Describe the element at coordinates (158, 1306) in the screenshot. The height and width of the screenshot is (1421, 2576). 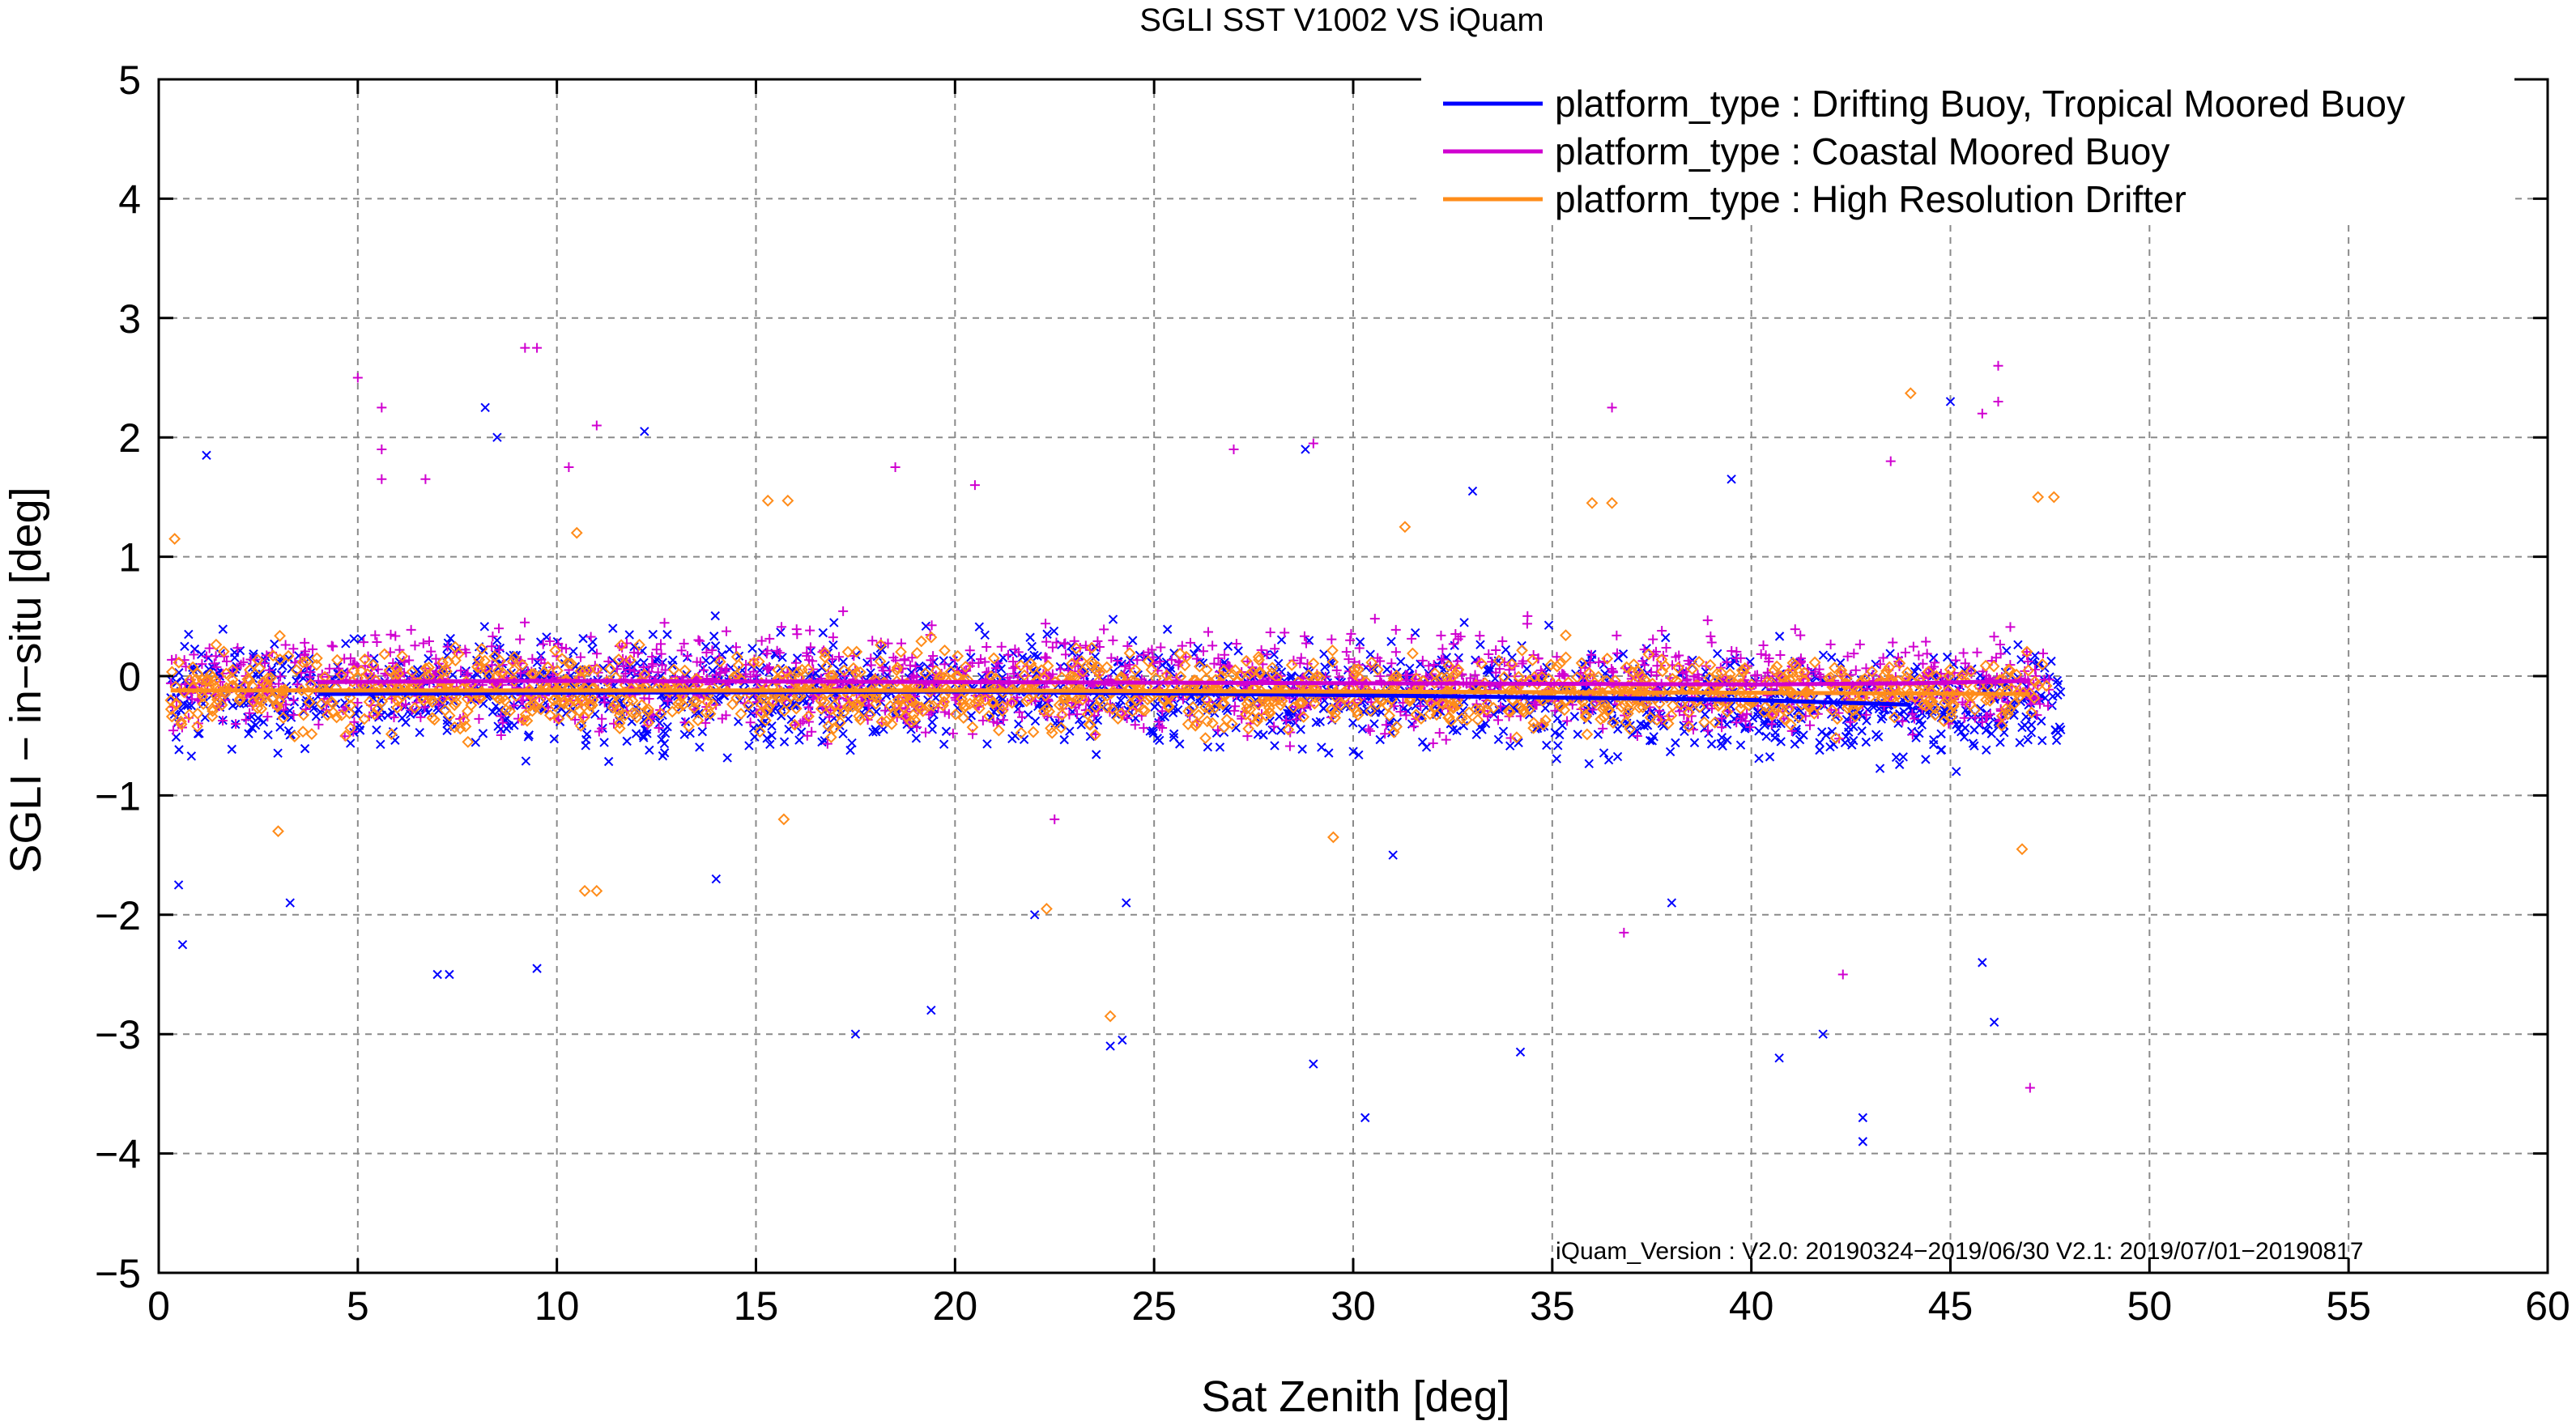
I see `x-tick-label: 0` at that location.